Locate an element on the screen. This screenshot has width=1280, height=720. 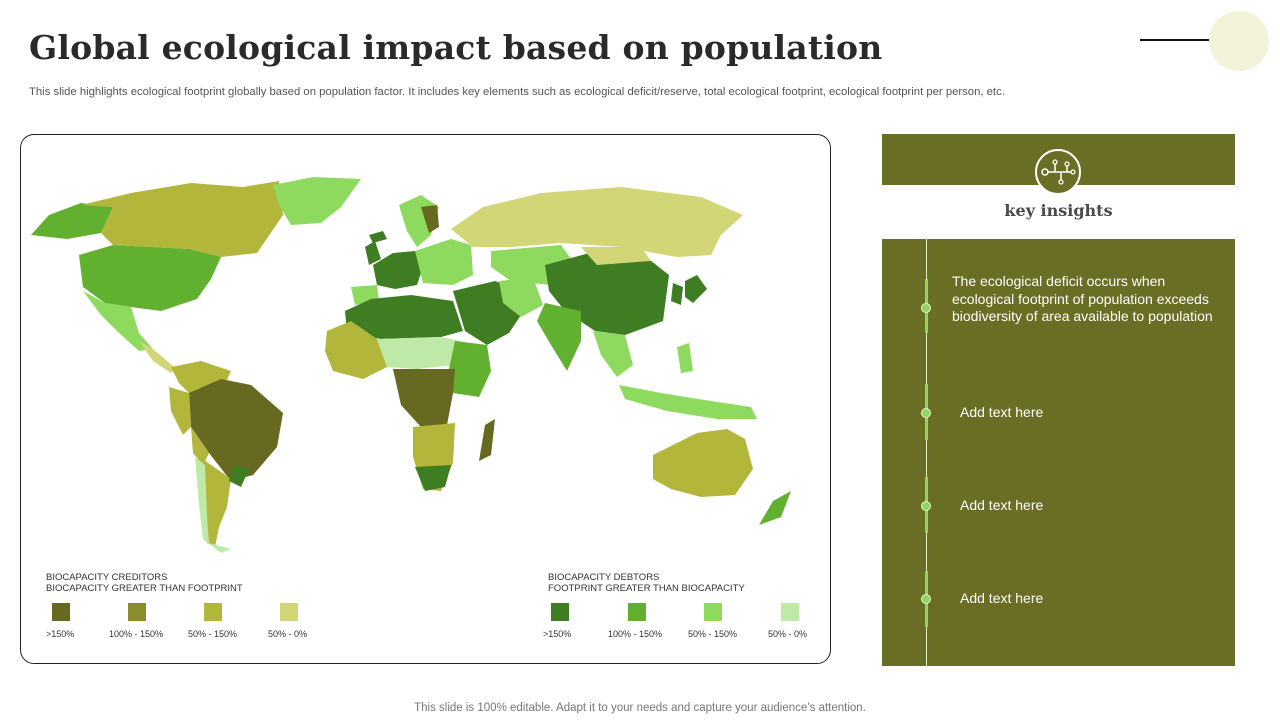
insights-title: key insights is located at coordinates (1058, 210).